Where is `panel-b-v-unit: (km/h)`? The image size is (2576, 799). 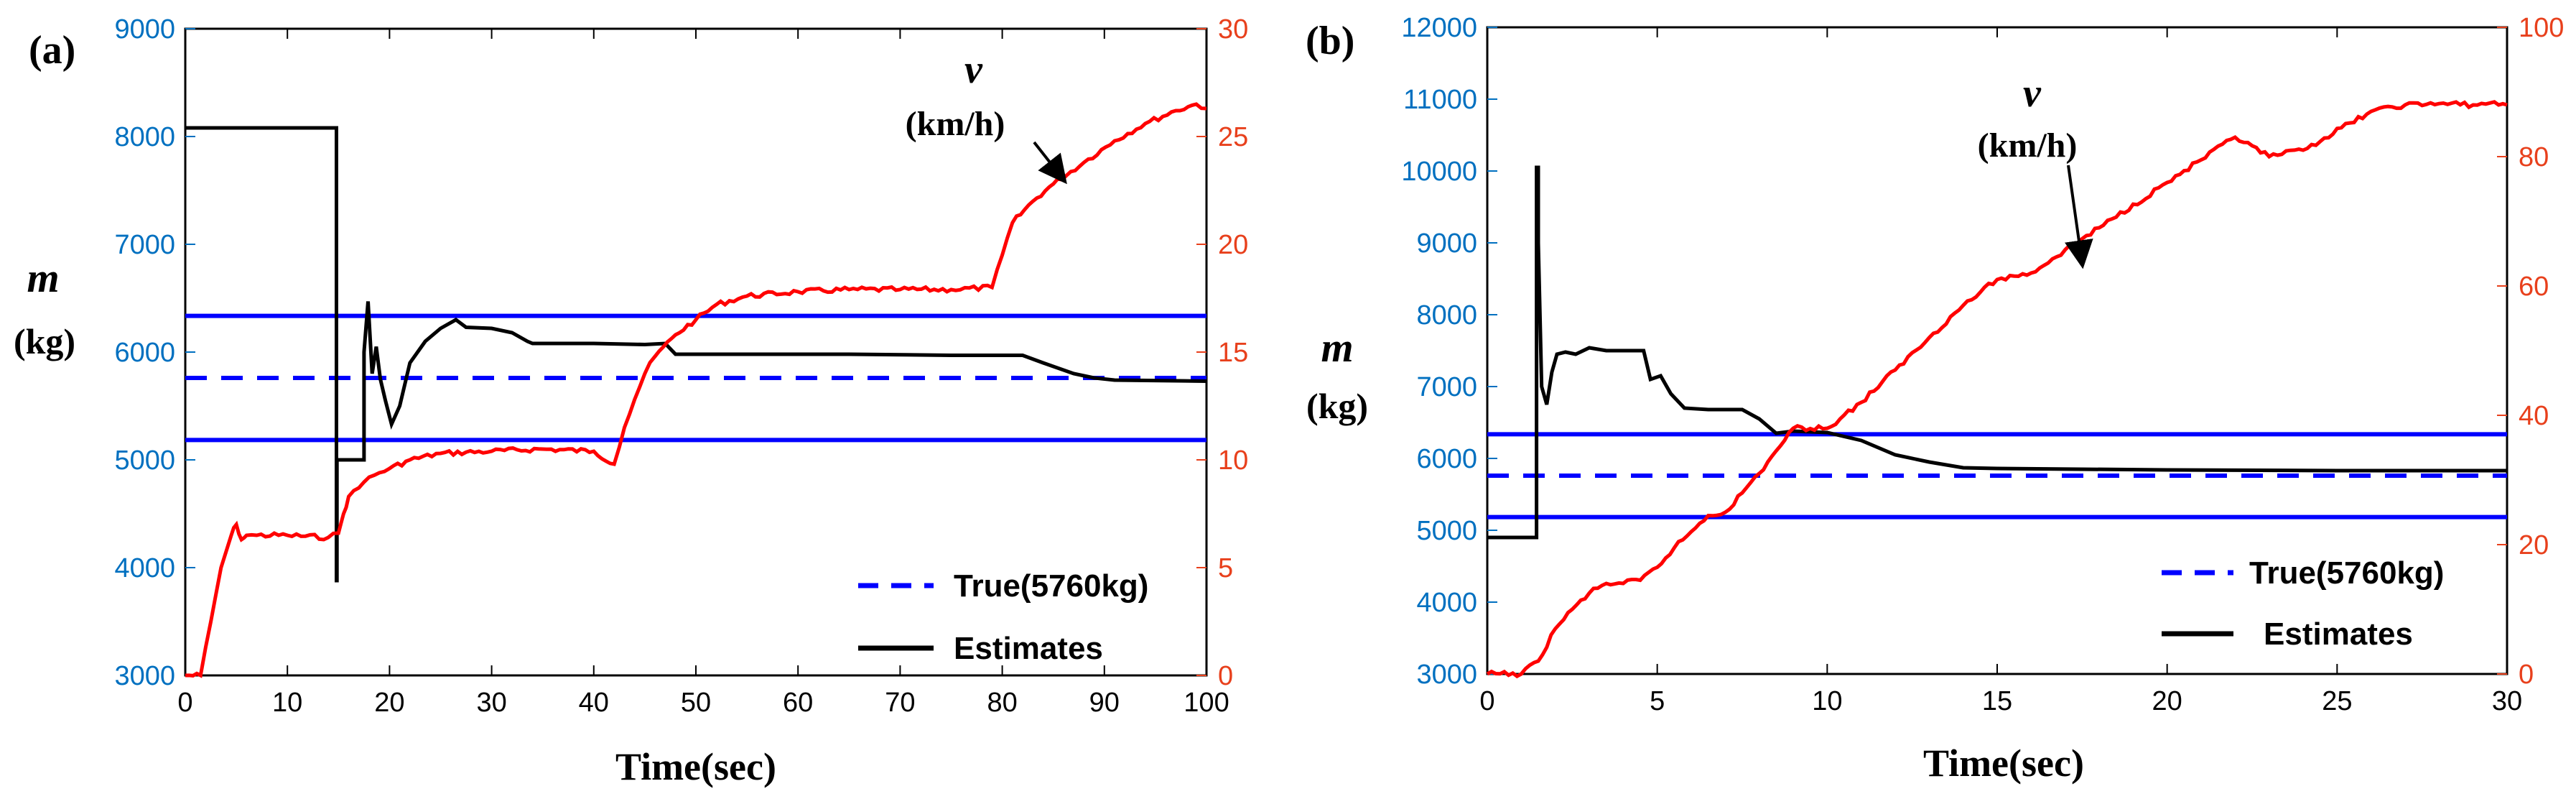
panel-b-v-unit: (km/h) is located at coordinates (2028, 145).